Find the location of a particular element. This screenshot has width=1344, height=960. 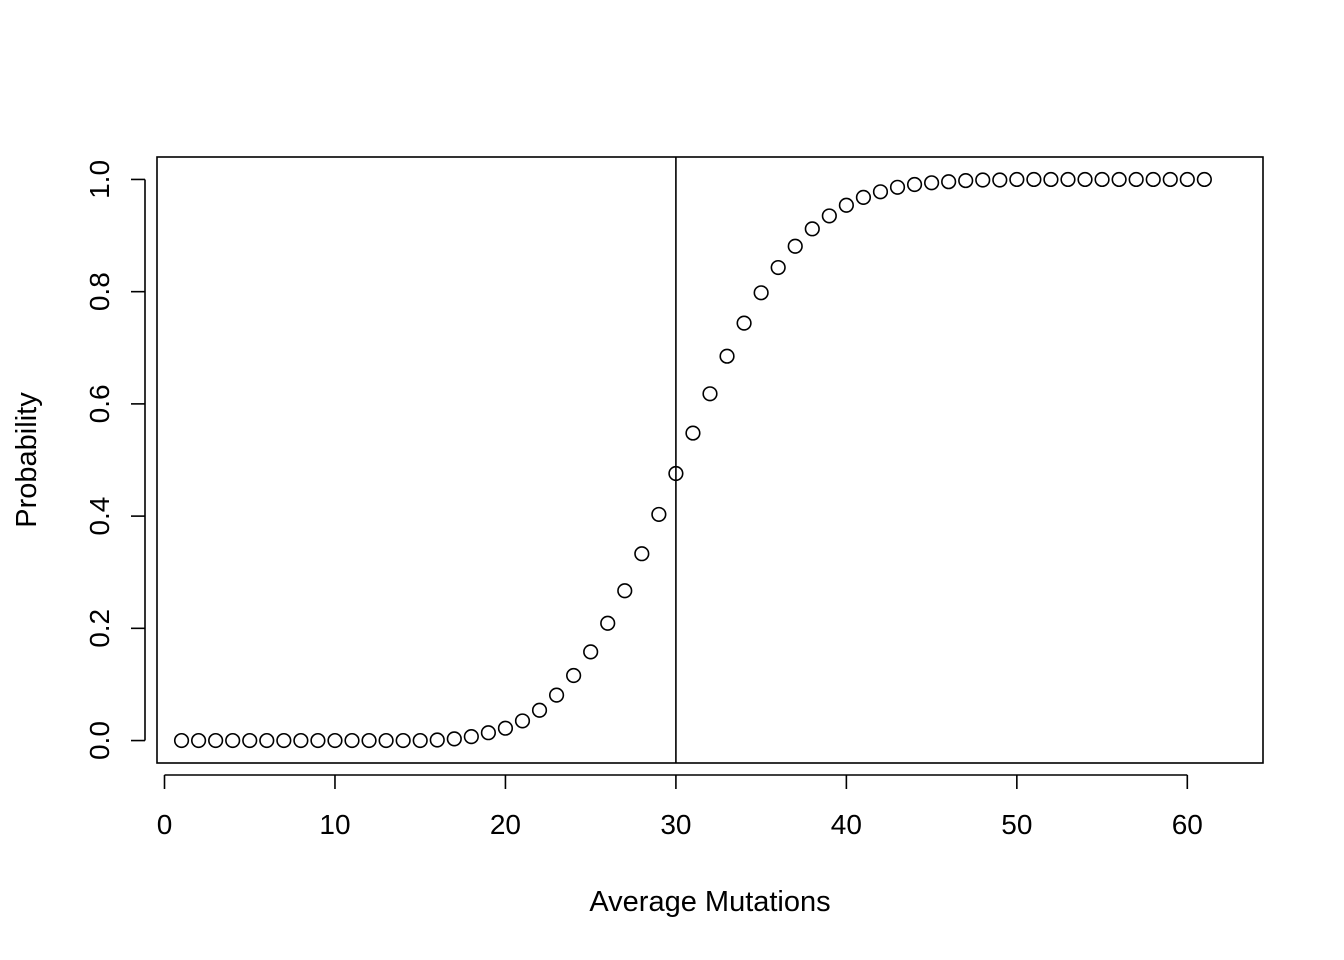

y-tick-label: 0.2 is located at coordinates (99, 628).